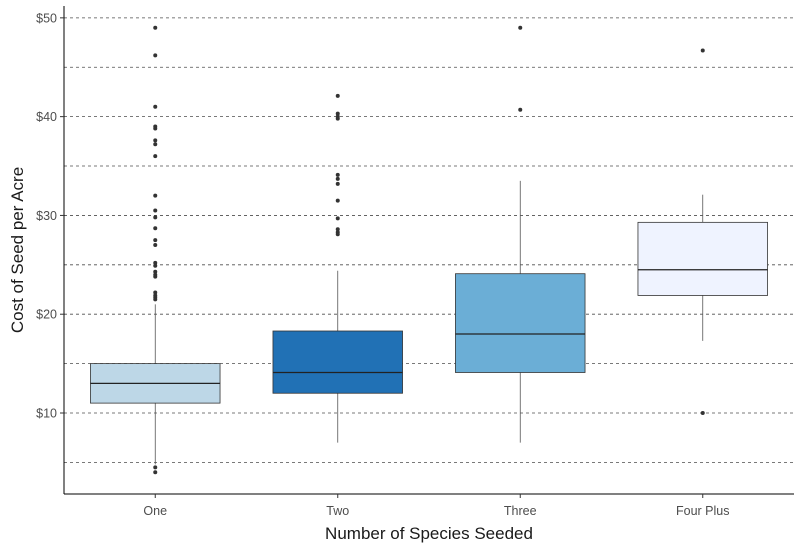 The image size is (800, 555). I want to click on y-tick-label: $50, so click(46, 18).